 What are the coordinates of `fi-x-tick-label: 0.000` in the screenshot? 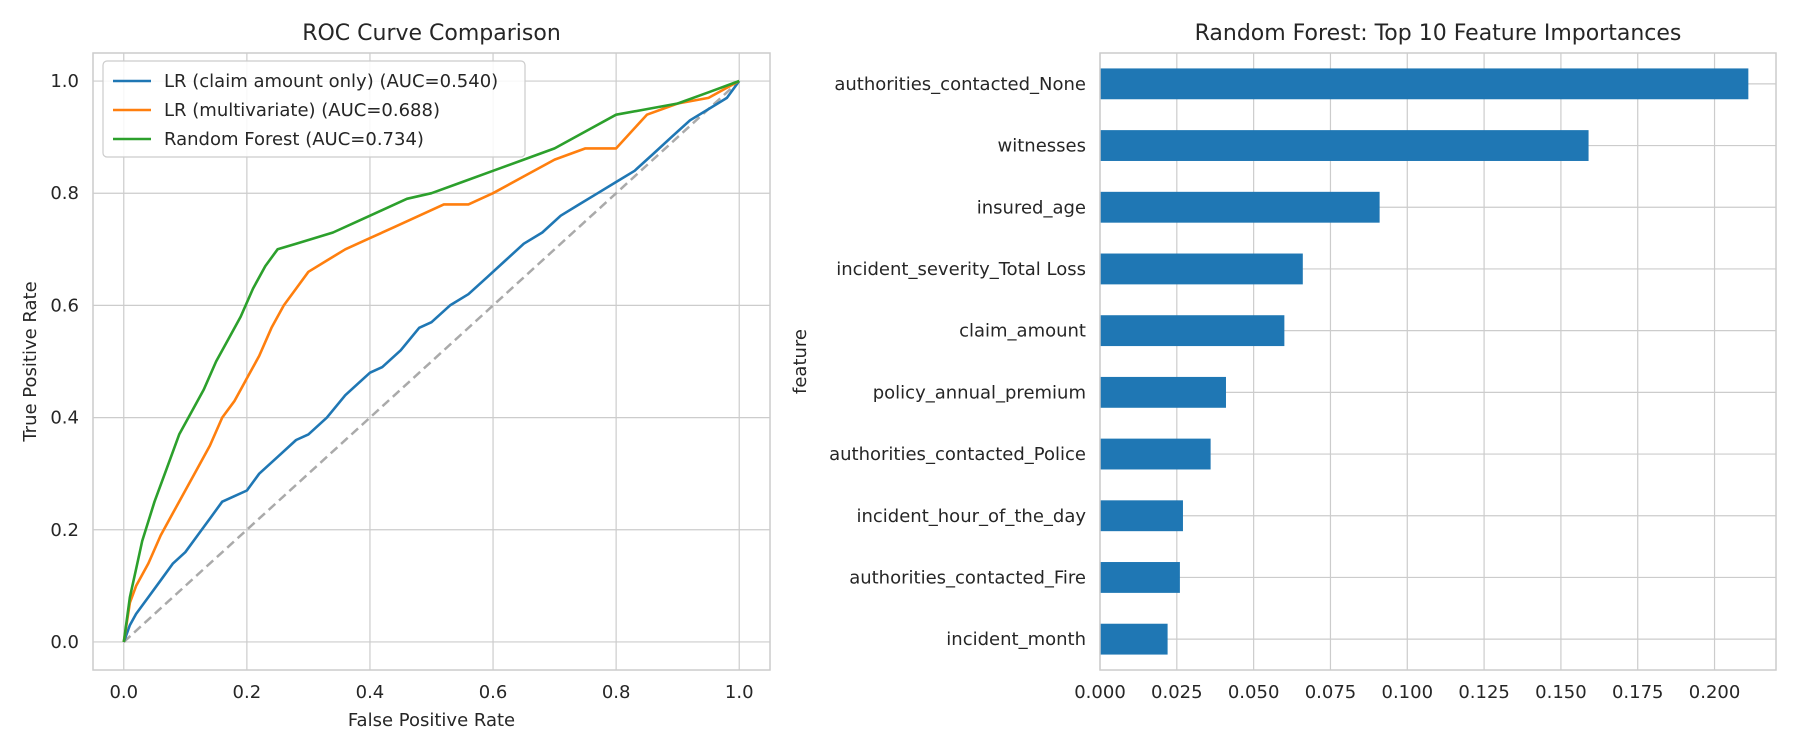 It's located at (1100, 692).